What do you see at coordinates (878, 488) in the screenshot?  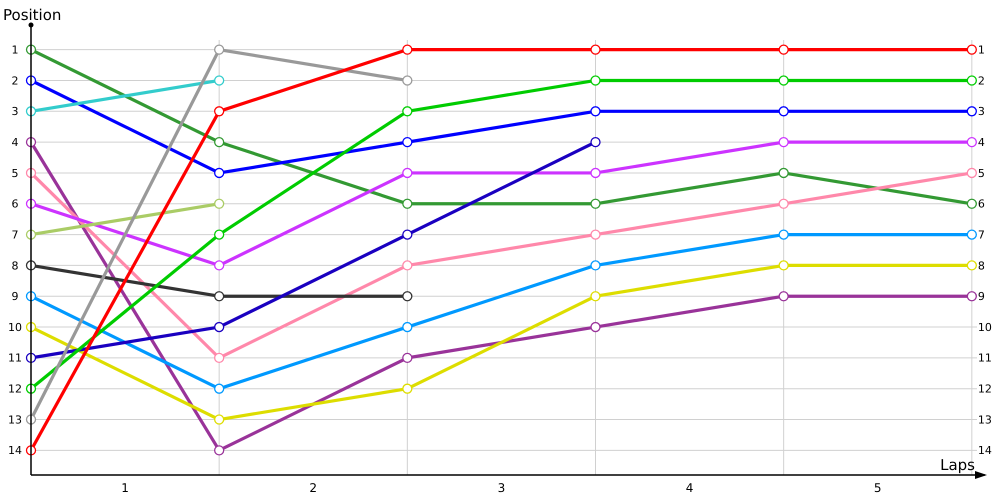 I see `x-tick-label: 5` at bounding box center [878, 488].